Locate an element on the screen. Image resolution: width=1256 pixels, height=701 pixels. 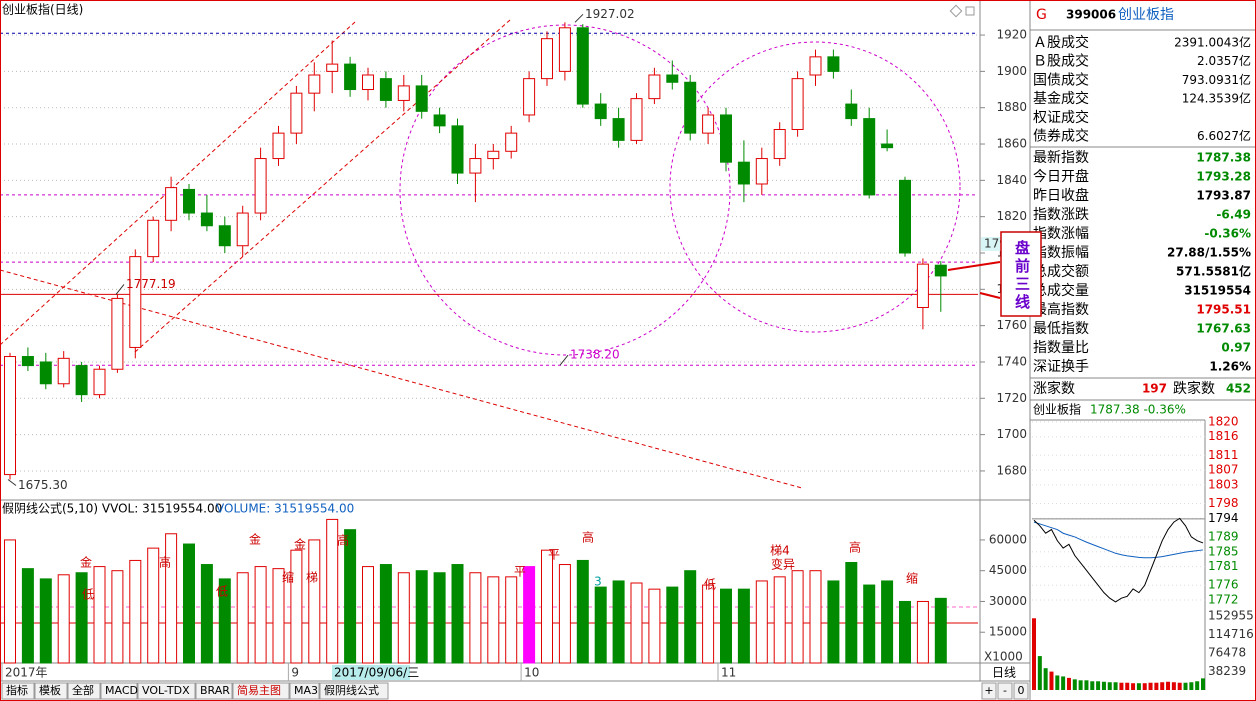
trend-line is located at coordinates (178, 183).